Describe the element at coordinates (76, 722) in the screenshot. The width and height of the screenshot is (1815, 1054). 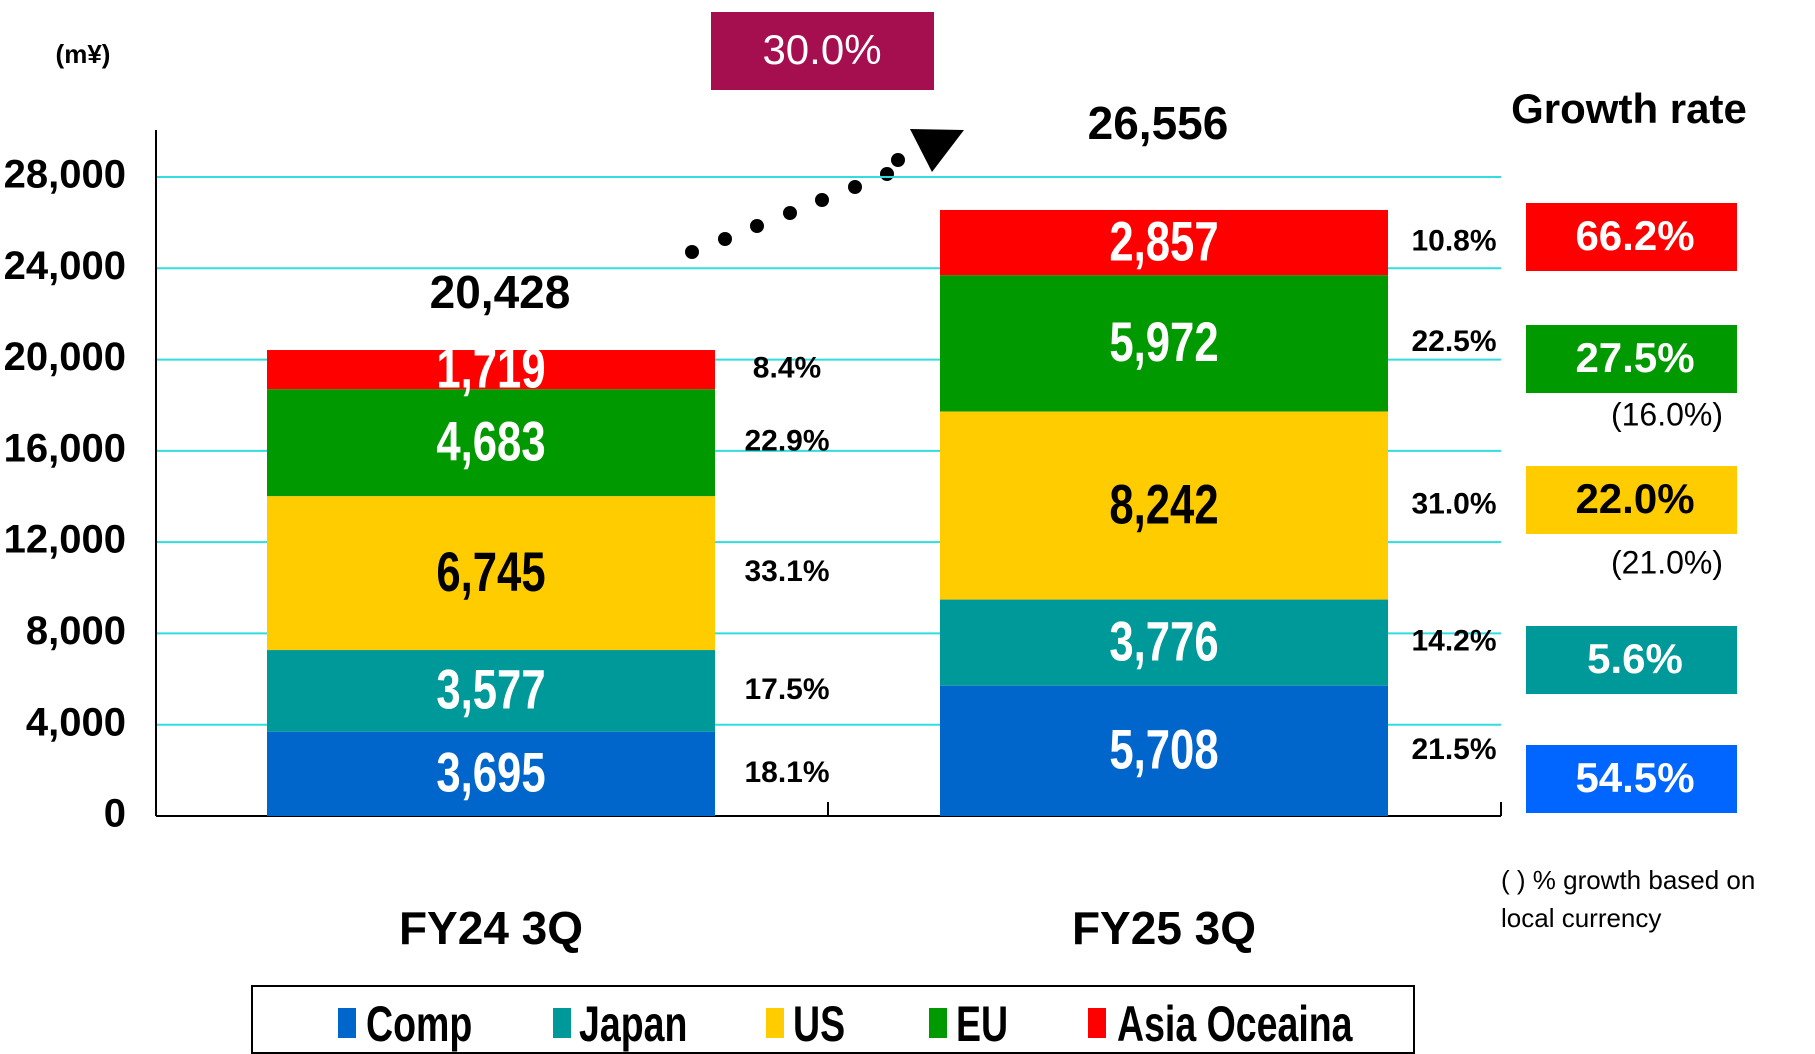
I see `y-tick-label: 4,000` at that location.